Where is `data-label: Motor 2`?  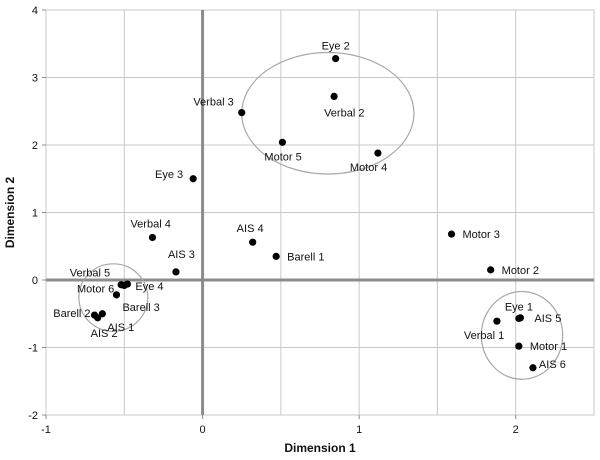 data-label: Motor 2 is located at coordinates (520, 271).